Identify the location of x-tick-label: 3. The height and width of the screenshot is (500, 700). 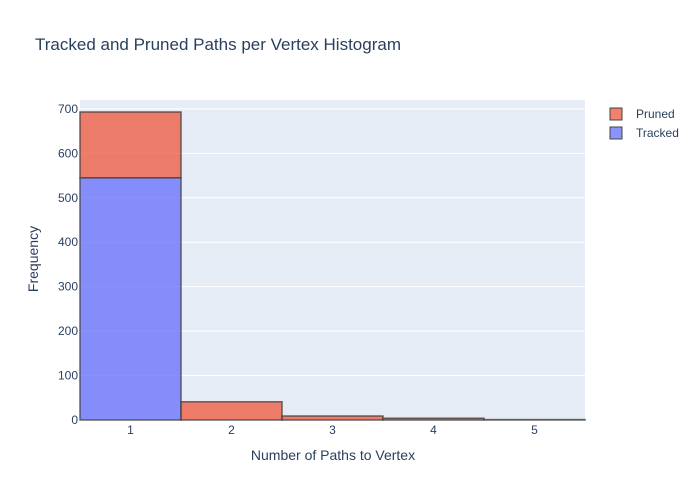
(332, 430).